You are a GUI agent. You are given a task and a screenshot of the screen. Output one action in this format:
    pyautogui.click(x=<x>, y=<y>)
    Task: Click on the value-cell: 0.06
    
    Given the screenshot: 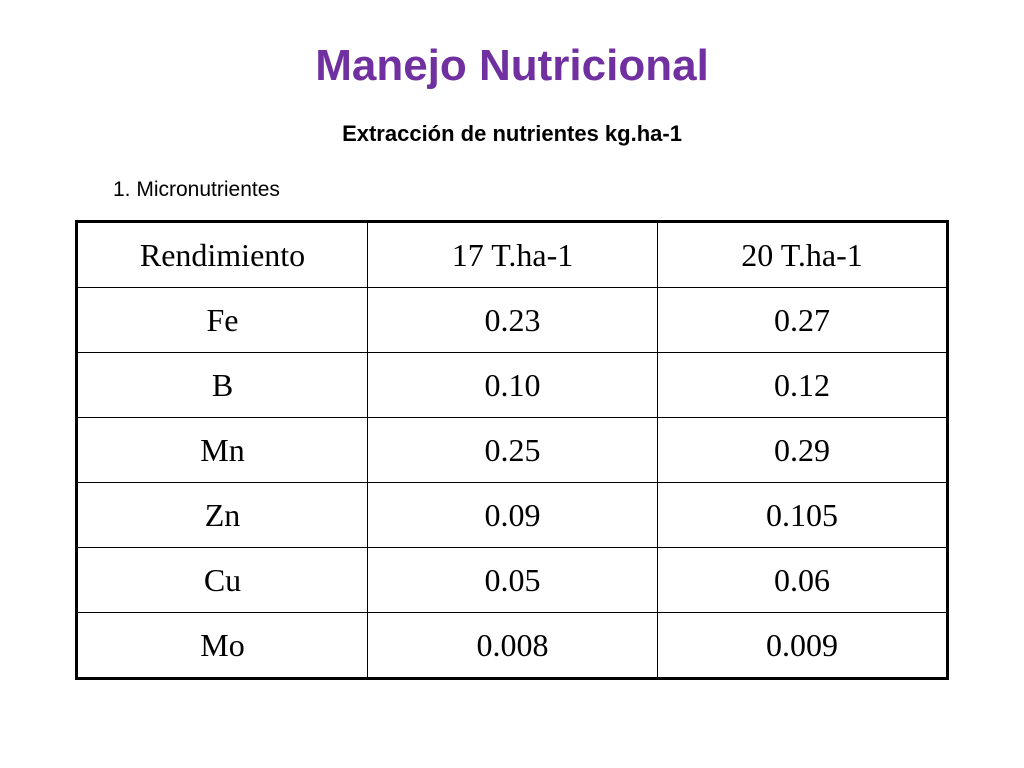 What is the action you would take?
    pyautogui.click(x=802, y=580)
    